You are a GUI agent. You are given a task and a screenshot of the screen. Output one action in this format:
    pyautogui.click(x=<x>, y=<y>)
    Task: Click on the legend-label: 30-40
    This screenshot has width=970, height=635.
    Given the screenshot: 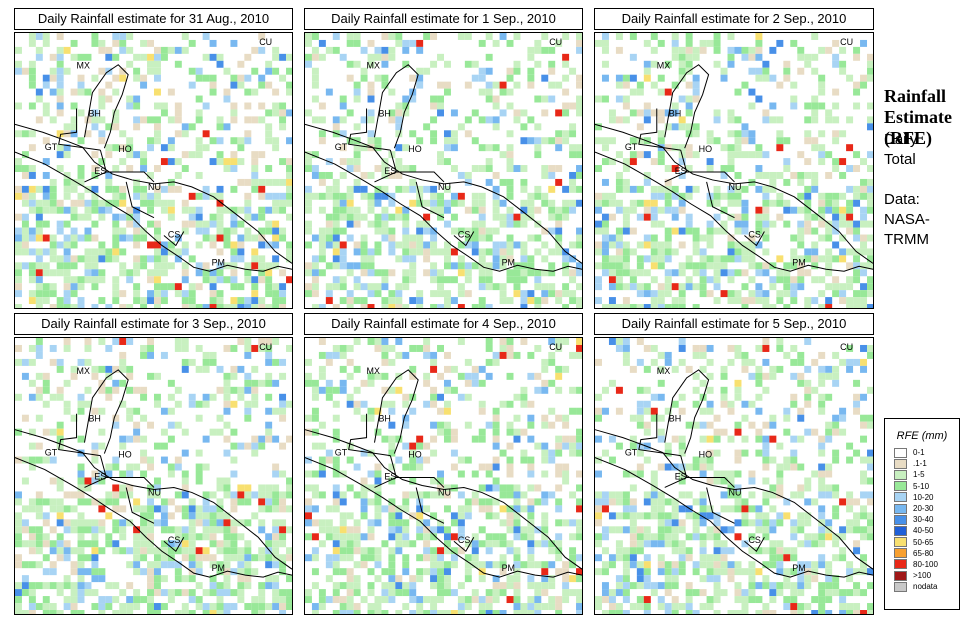 What is the action you would take?
    pyautogui.click(x=923, y=520)
    